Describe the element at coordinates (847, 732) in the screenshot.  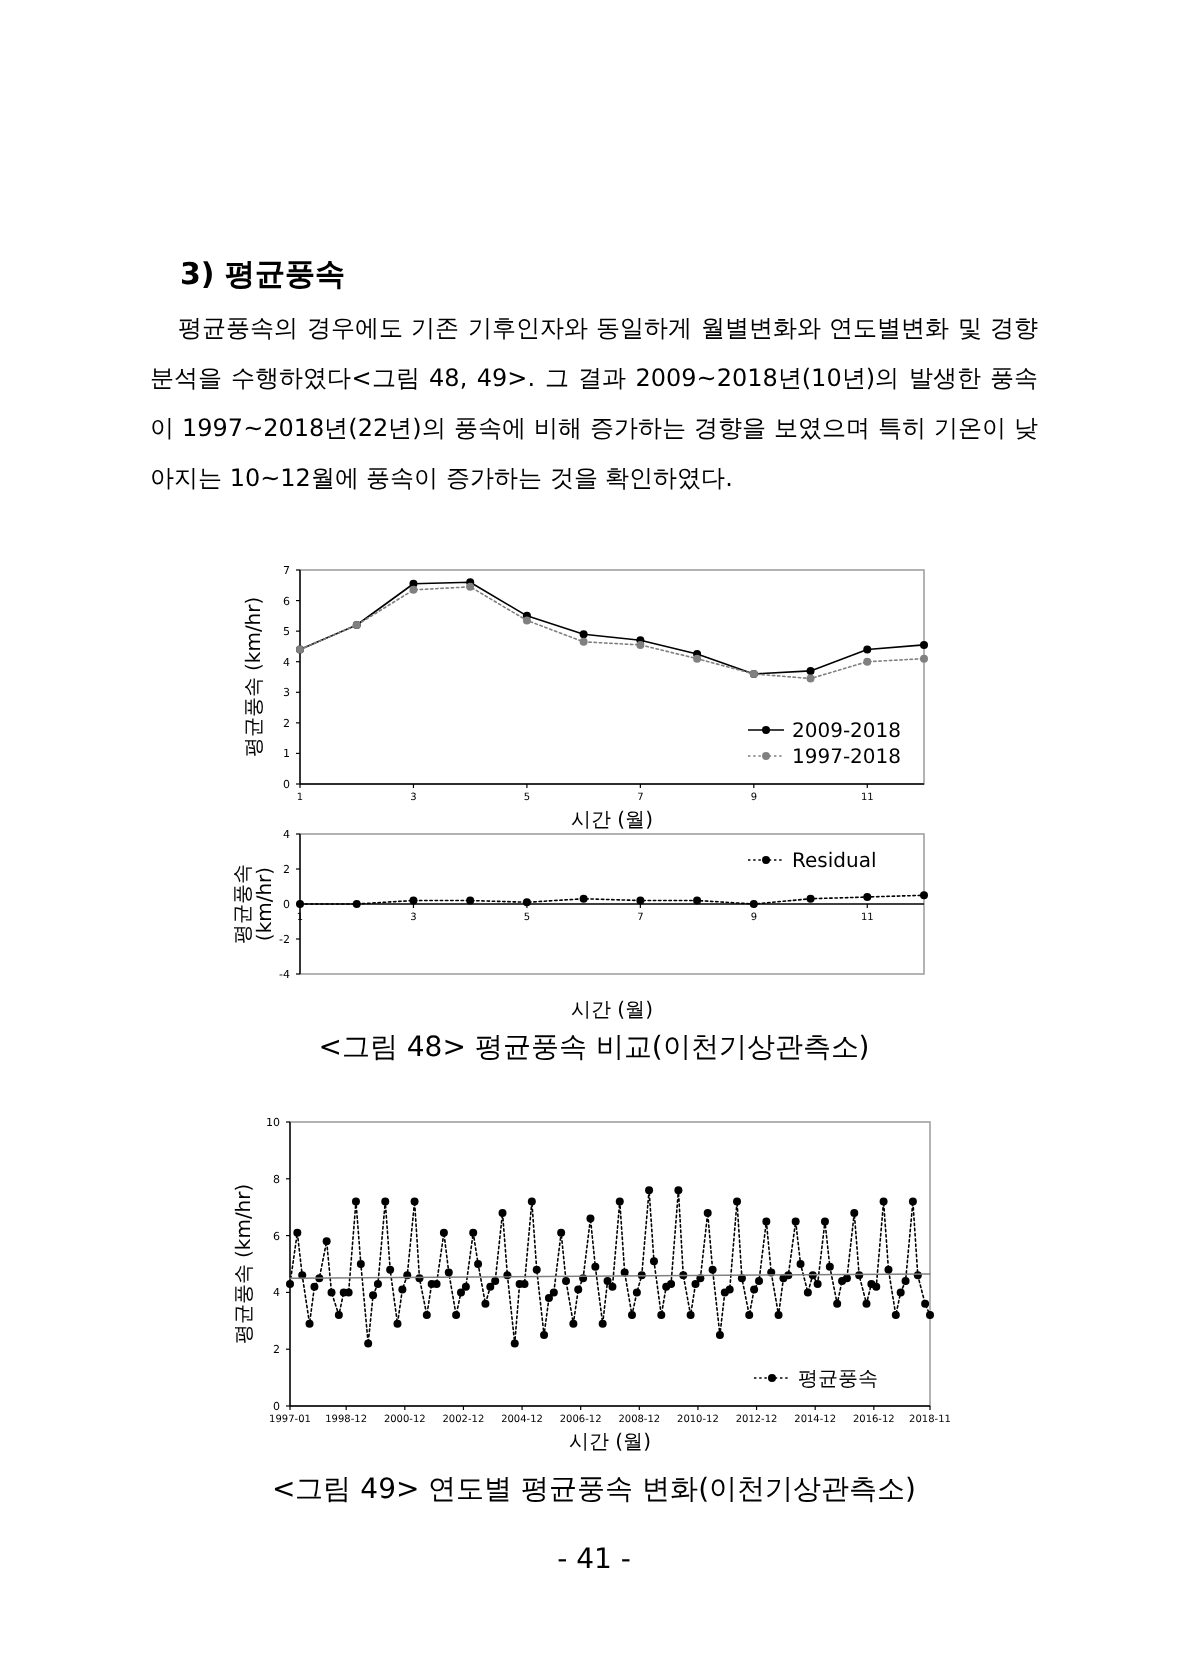
I see `legend-label: 2009-2018` at that location.